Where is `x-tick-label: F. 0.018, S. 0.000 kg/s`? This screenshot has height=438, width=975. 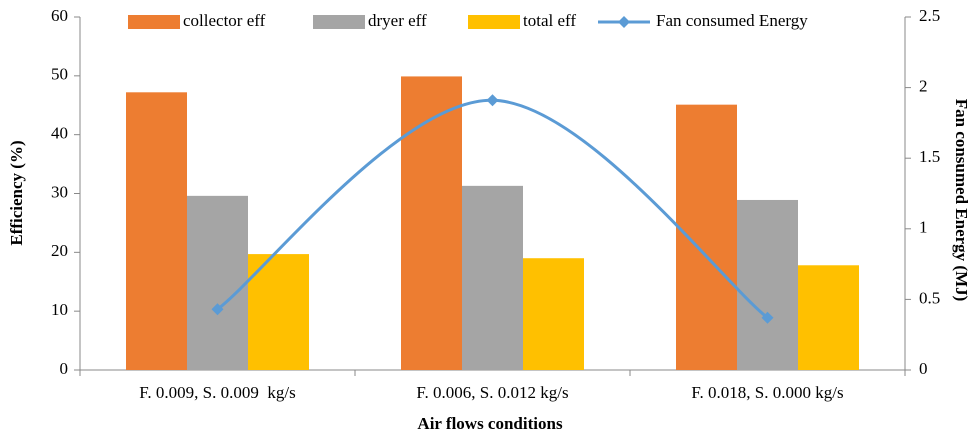
x-tick-label: F. 0.018, S. 0.000 kg/s is located at coordinates (767, 392).